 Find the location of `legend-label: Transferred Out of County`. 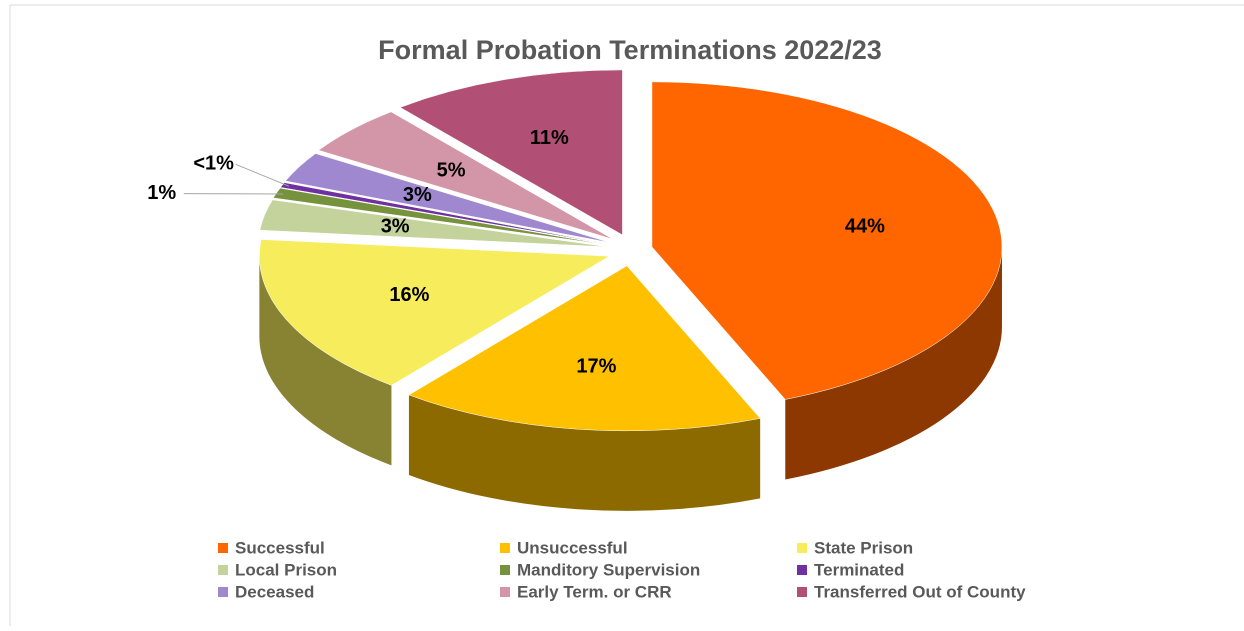

legend-label: Transferred Out of County is located at coordinates (920, 591).